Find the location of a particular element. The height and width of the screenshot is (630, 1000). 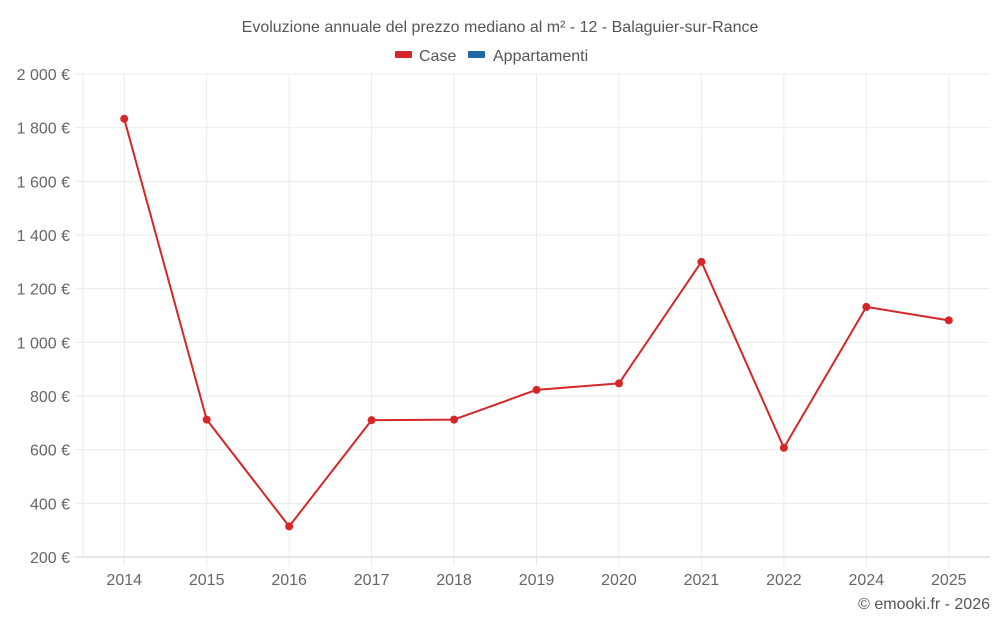

x-tick-label: 2015 is located at coordinates (207, 580).